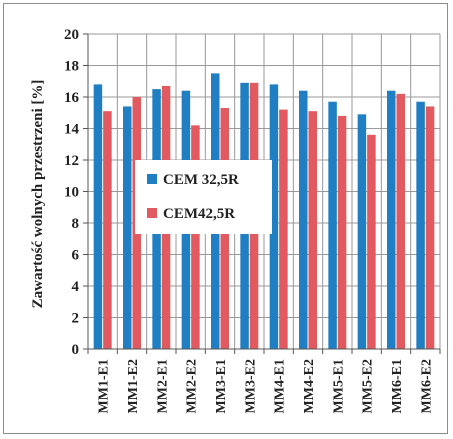 The height and width of the screenshot is (439, 453). Describe the element at coordinates (71, 35) in the screenshot. I see `y-tick-label: 20` at that location.